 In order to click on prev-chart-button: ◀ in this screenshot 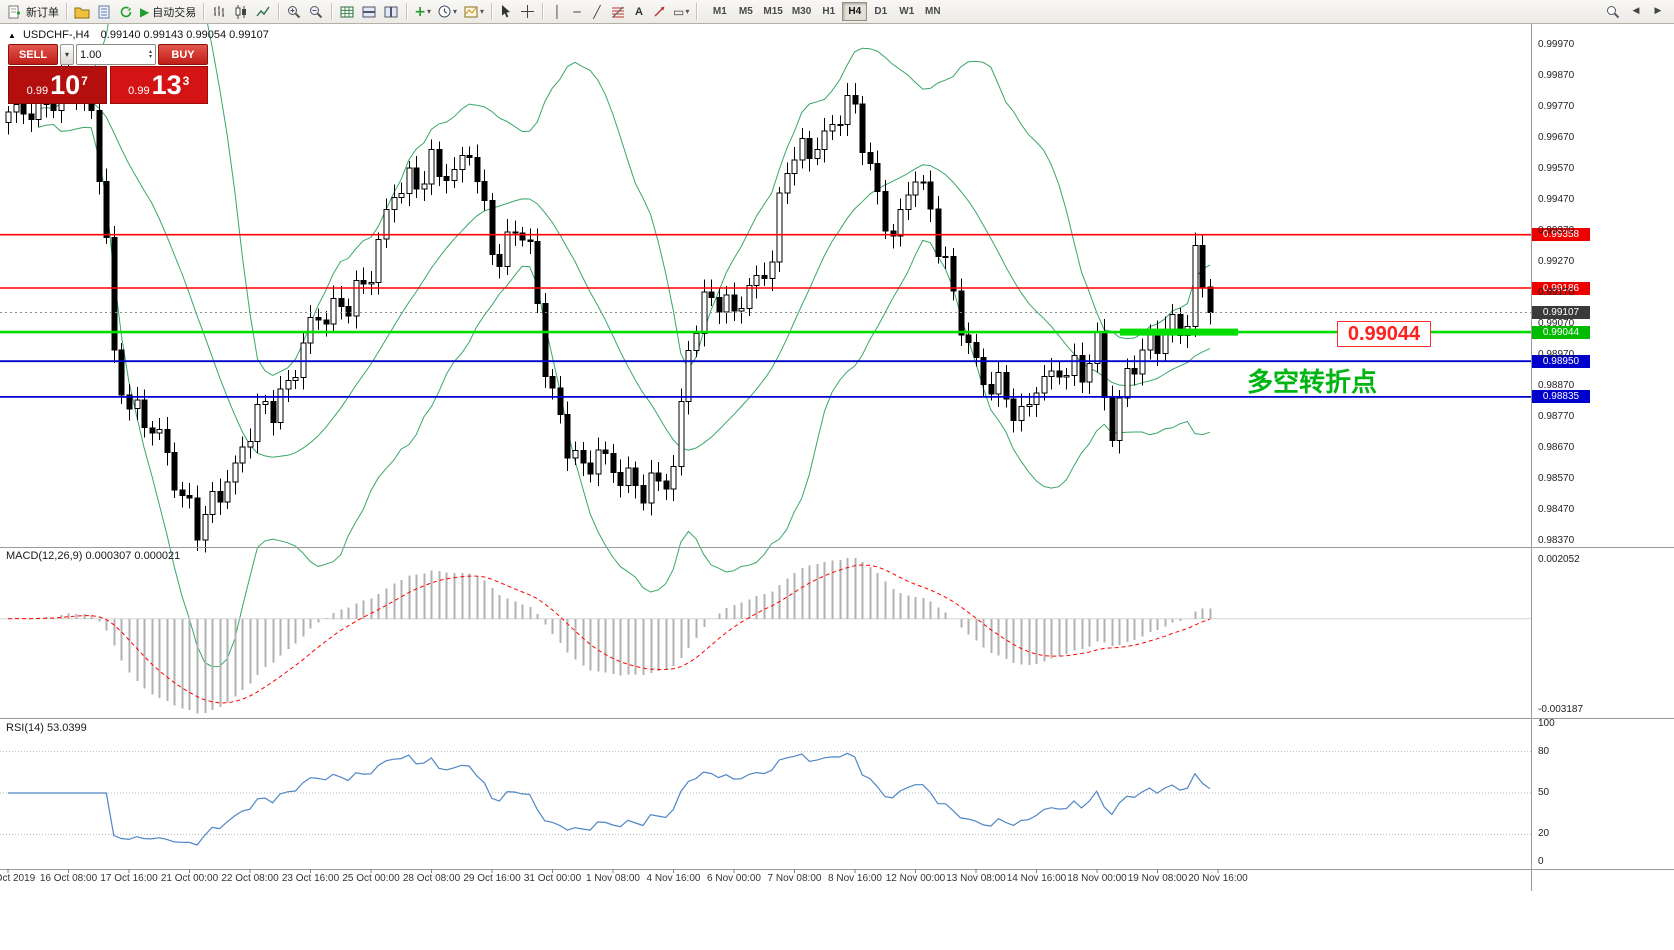, I will do `click(1636, 11)`.